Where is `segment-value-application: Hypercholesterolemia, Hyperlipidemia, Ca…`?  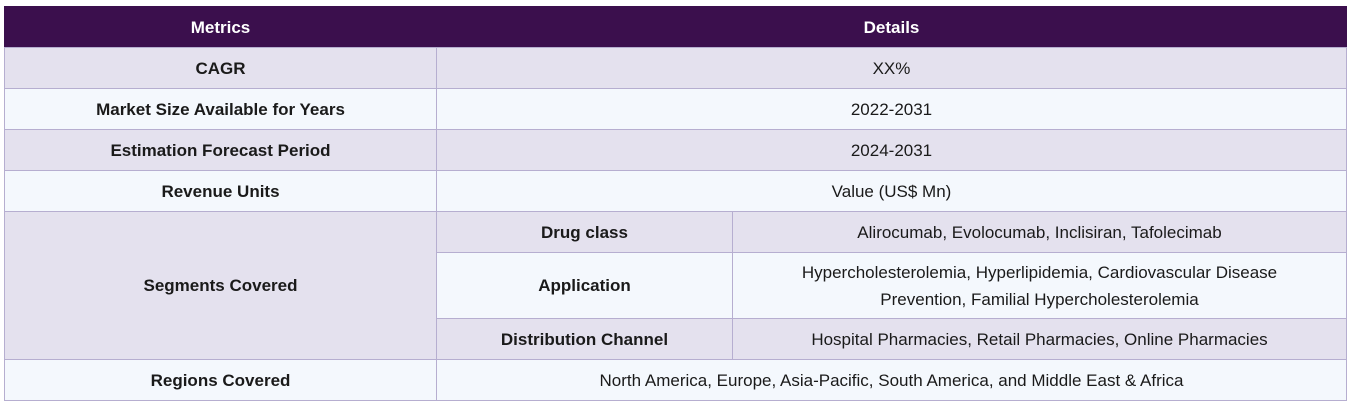 segment-value-application: Hypercholesterolemia, Hyperlipidemia, Ca… is located at coordinates (1039, 285).